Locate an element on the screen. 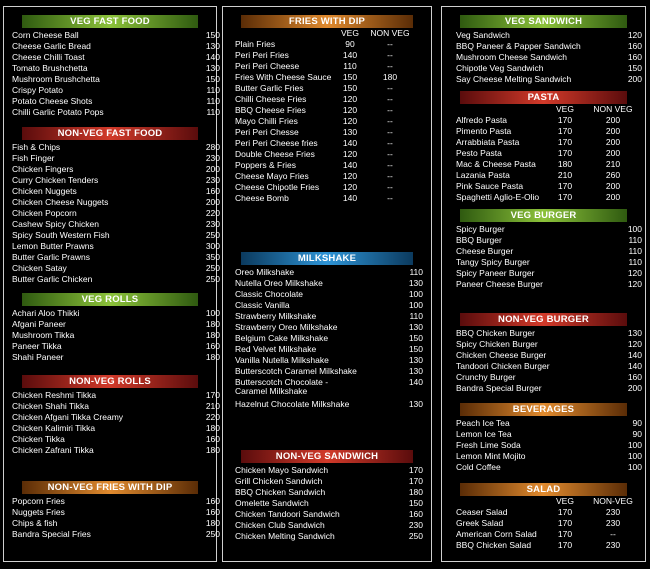 The height and width of the screenshot is (569, 650). section-header: VEG SANDWICH is located at coordinates (543, 21).